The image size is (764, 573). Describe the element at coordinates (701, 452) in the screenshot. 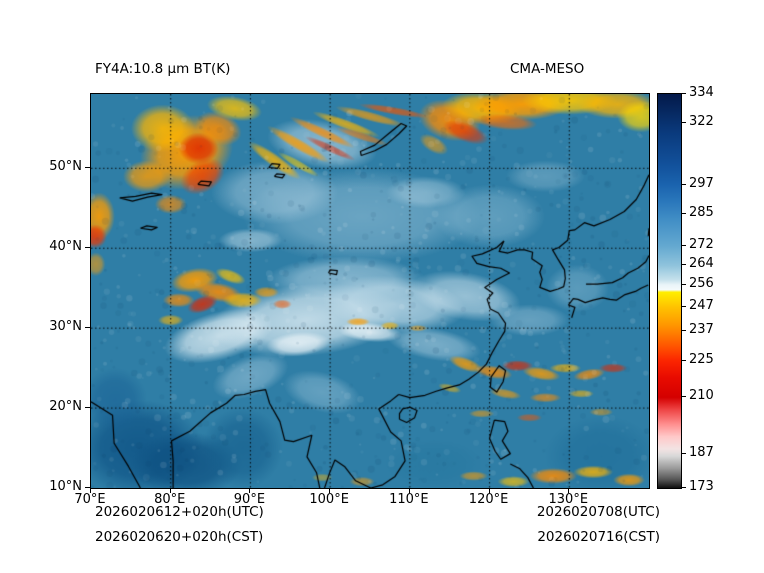

I see `colorbar-tick-label: 187` at that location.